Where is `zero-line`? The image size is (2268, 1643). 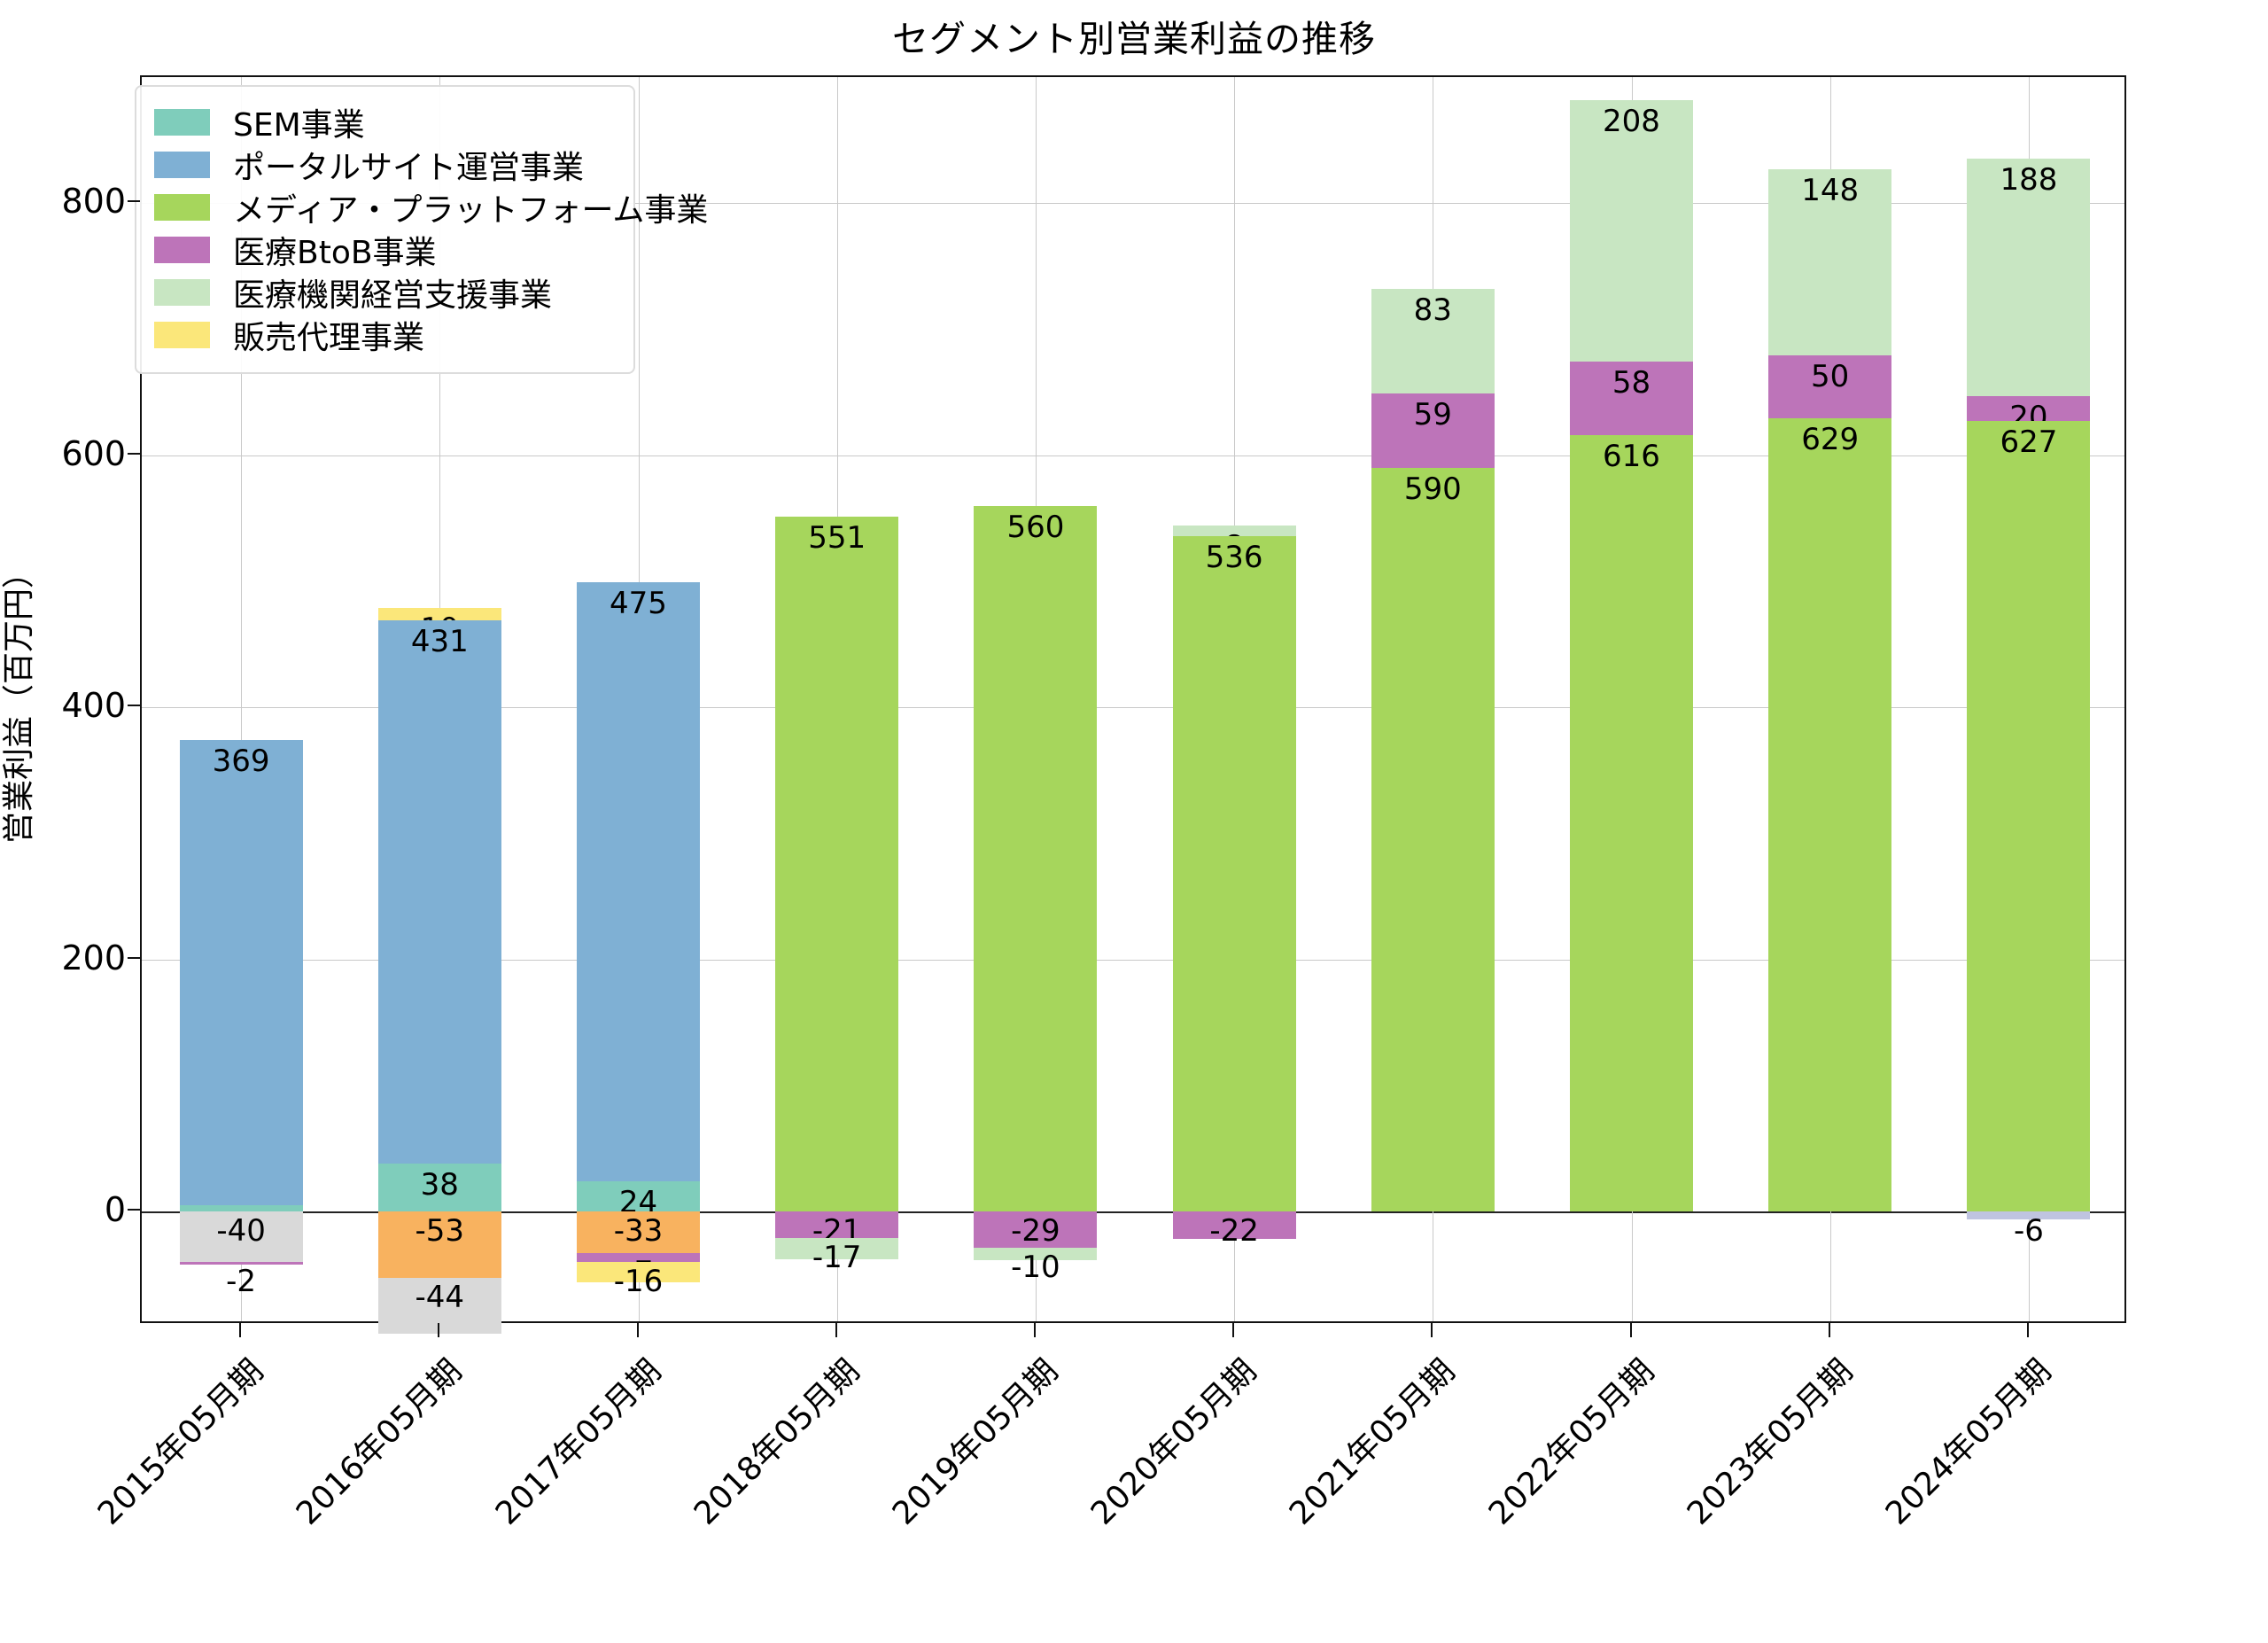
zero-line is located at coordinates (1133, 1212).